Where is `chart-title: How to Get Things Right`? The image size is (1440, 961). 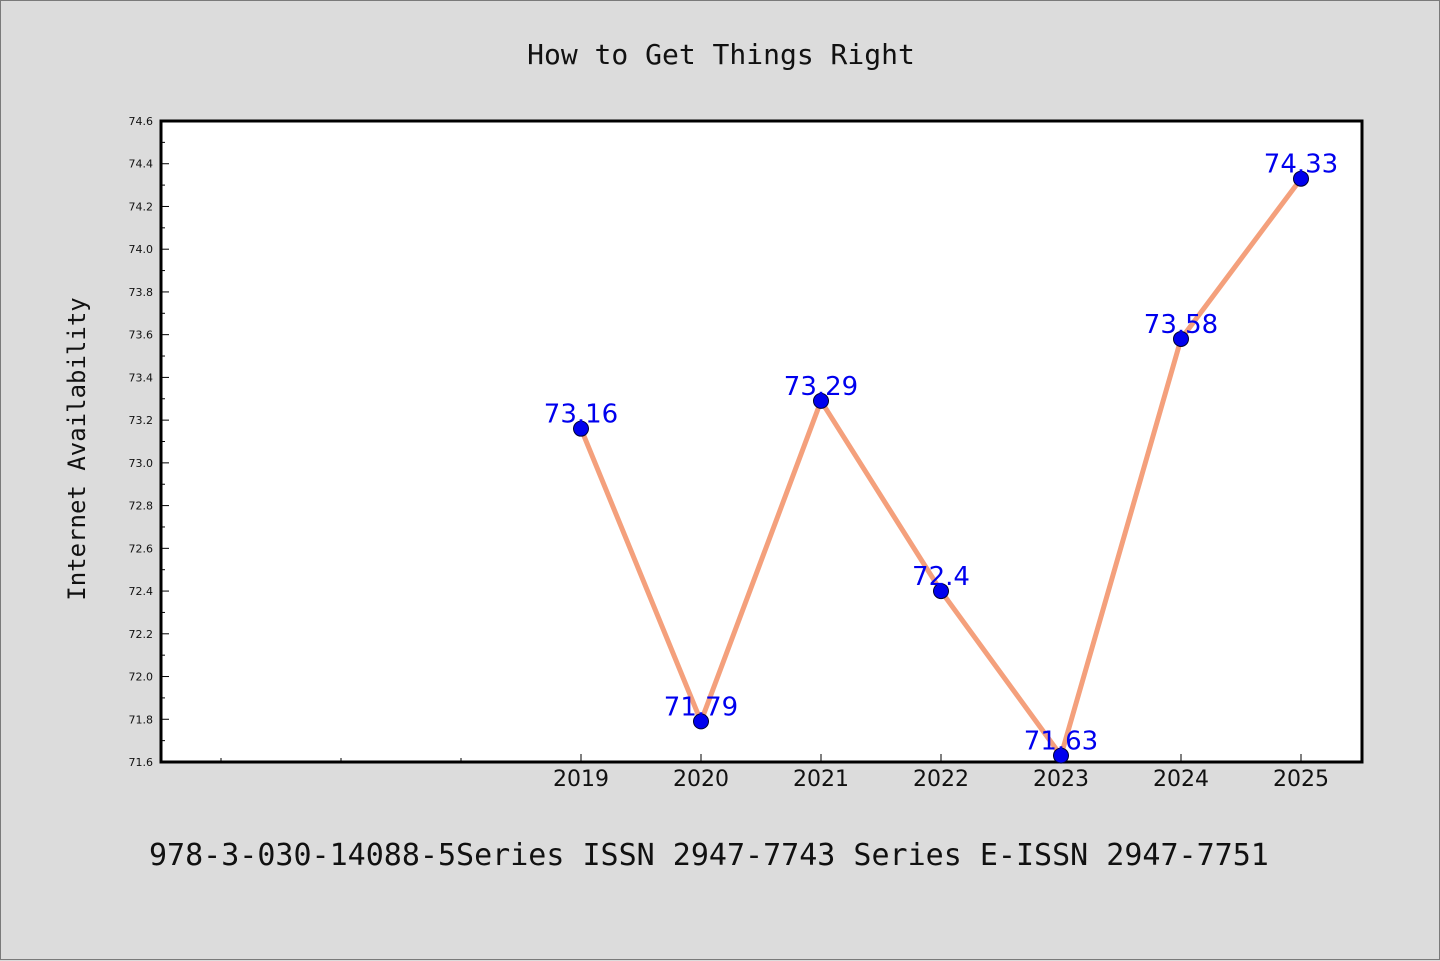
chart-title: How to Get Things Right is located at coordinates (721, 54).